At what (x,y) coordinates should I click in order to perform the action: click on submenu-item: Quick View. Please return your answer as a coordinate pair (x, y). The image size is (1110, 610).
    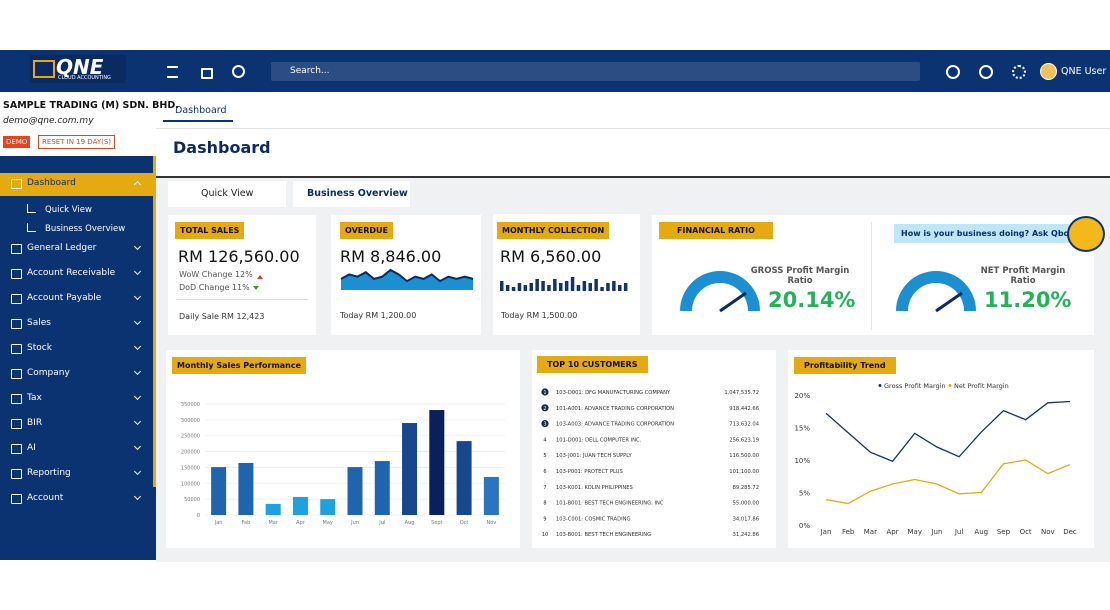
    Looking at the image, I should click on (68, 210).